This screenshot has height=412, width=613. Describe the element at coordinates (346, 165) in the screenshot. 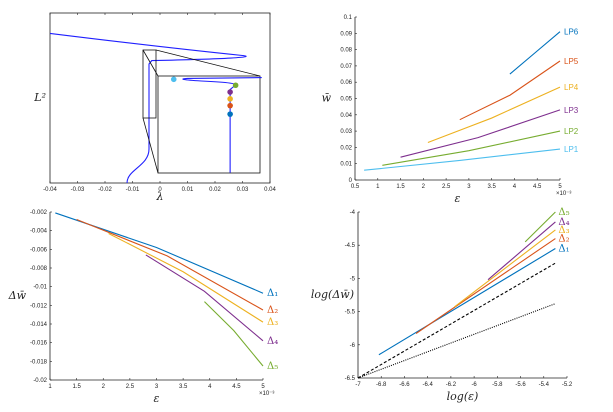

I see `y-tick-label: 0.01` at that location.